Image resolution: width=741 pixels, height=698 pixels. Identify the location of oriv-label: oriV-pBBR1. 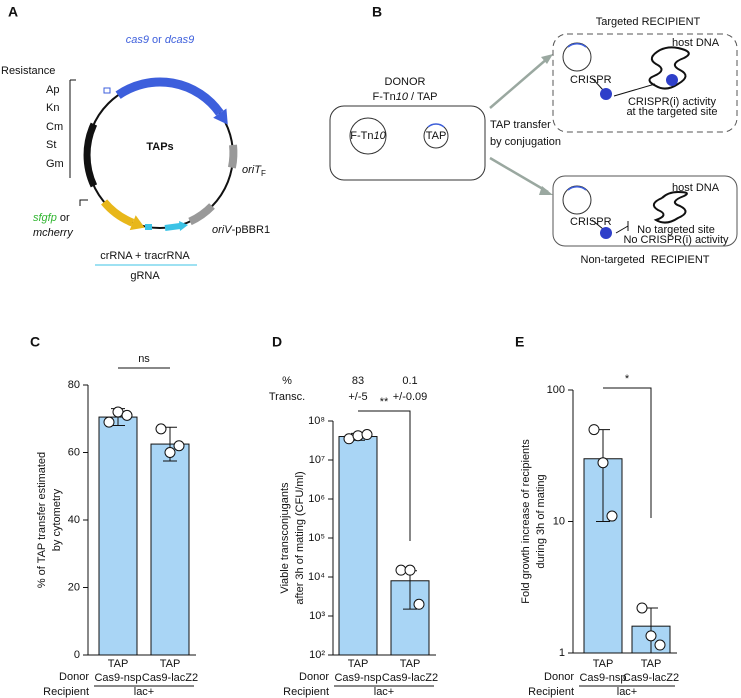
(241, 230).